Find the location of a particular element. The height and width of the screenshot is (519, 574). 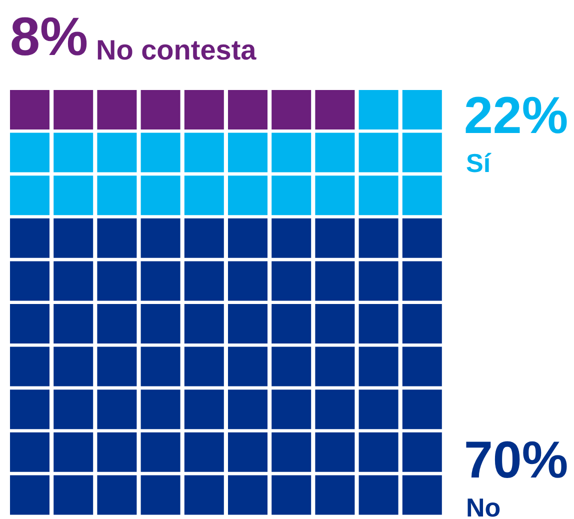

data-label: 70% is located at coordinates (516, 461).